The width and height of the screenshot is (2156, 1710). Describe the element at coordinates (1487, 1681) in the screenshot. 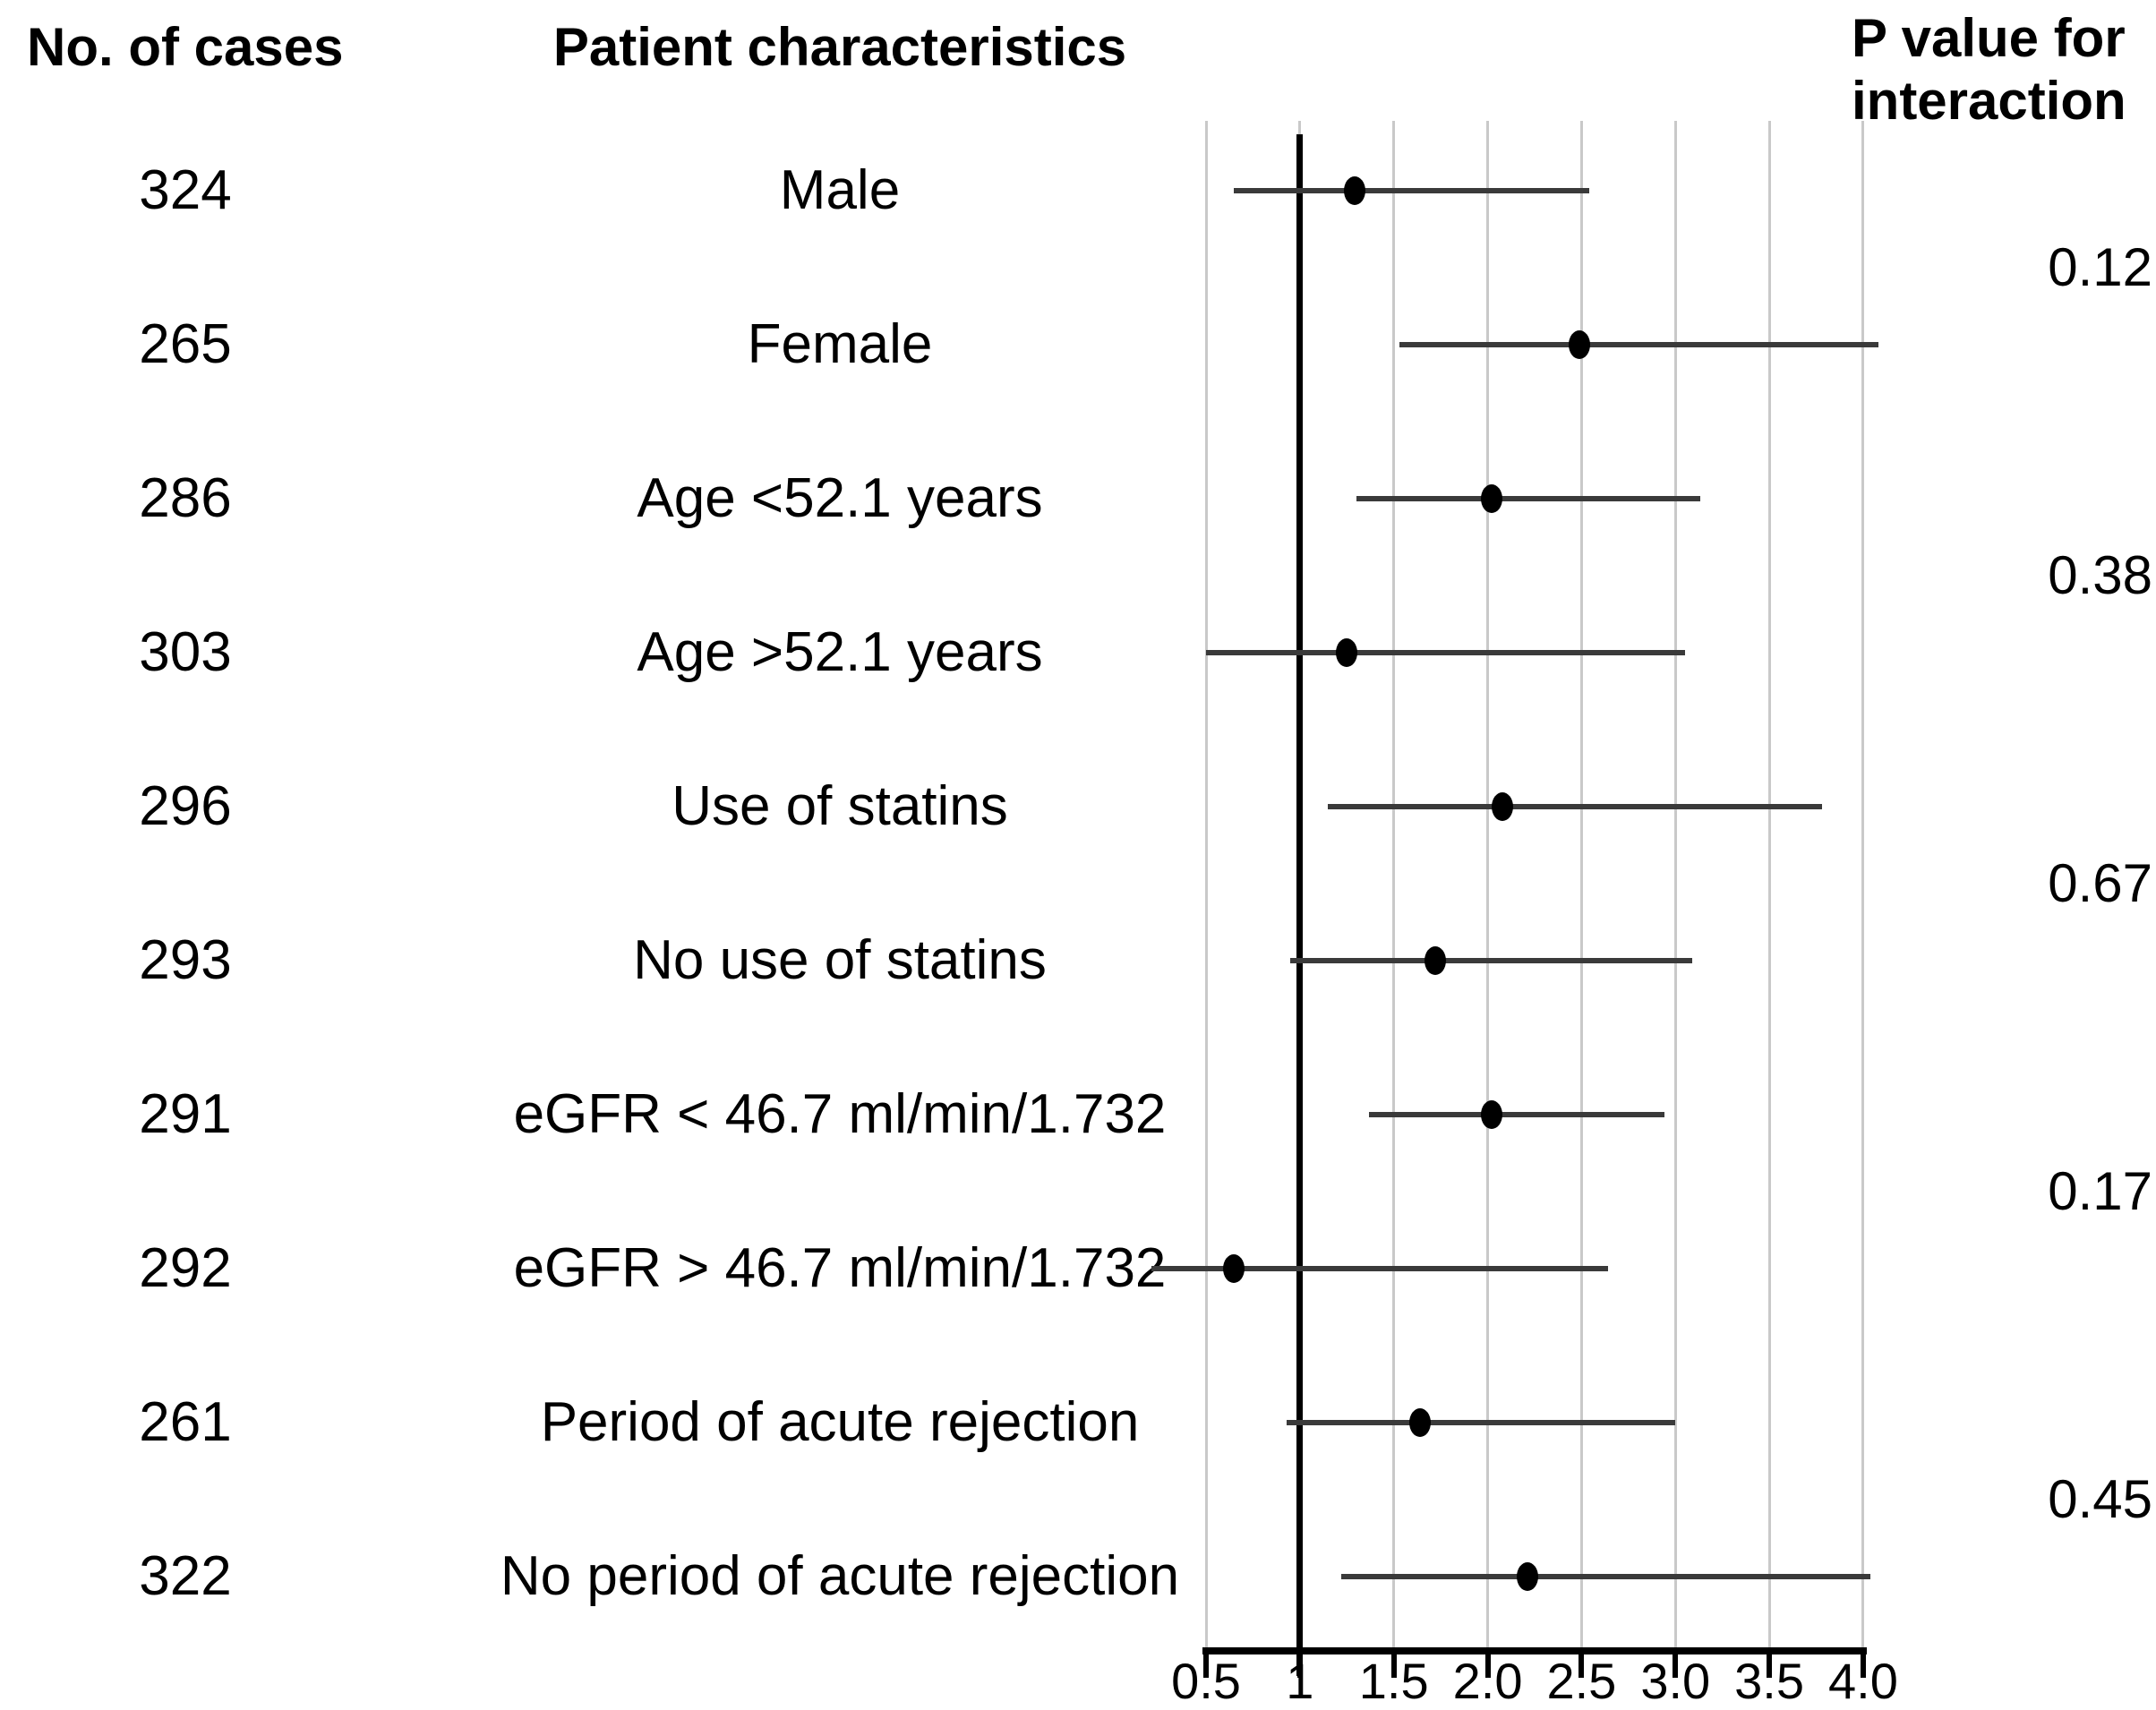

I see `x-axis-tick-label-2.0: 2.0` at that location.